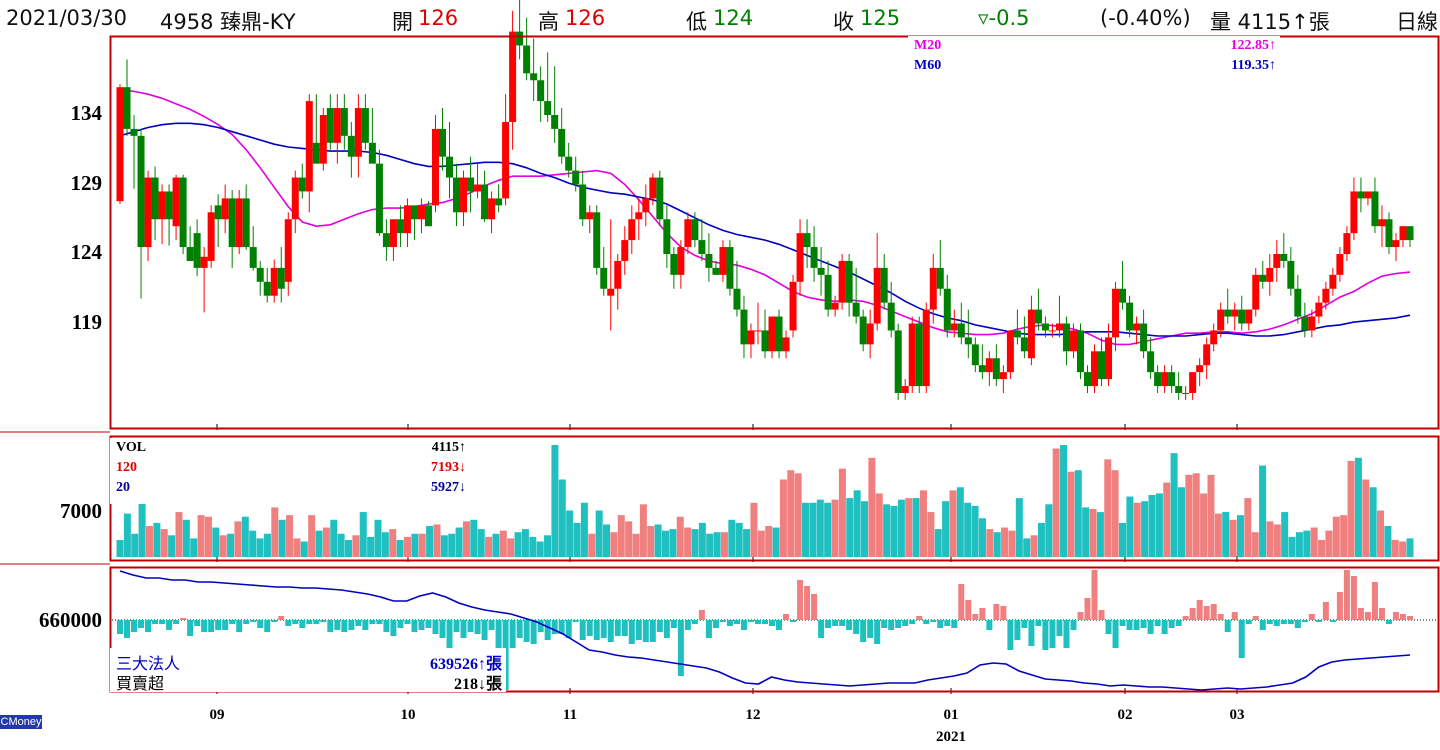 The width and height of the screenshot is (1440, 750). I want to click on month-label-09: 09, so click(217, 715).